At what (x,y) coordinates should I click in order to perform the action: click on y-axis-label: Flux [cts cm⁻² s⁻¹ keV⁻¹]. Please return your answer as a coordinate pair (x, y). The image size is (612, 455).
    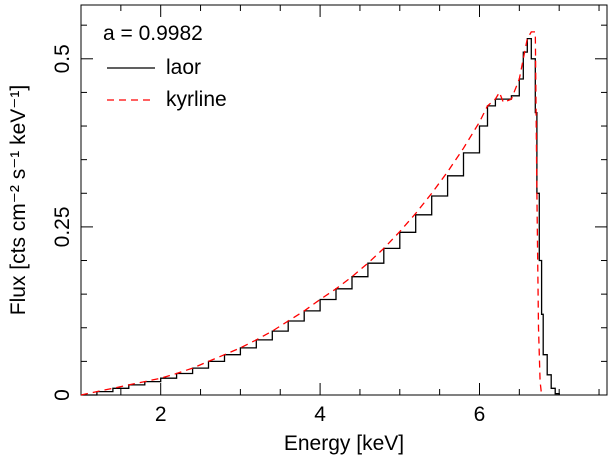
    Looking at the image, I should click on (18, 200).